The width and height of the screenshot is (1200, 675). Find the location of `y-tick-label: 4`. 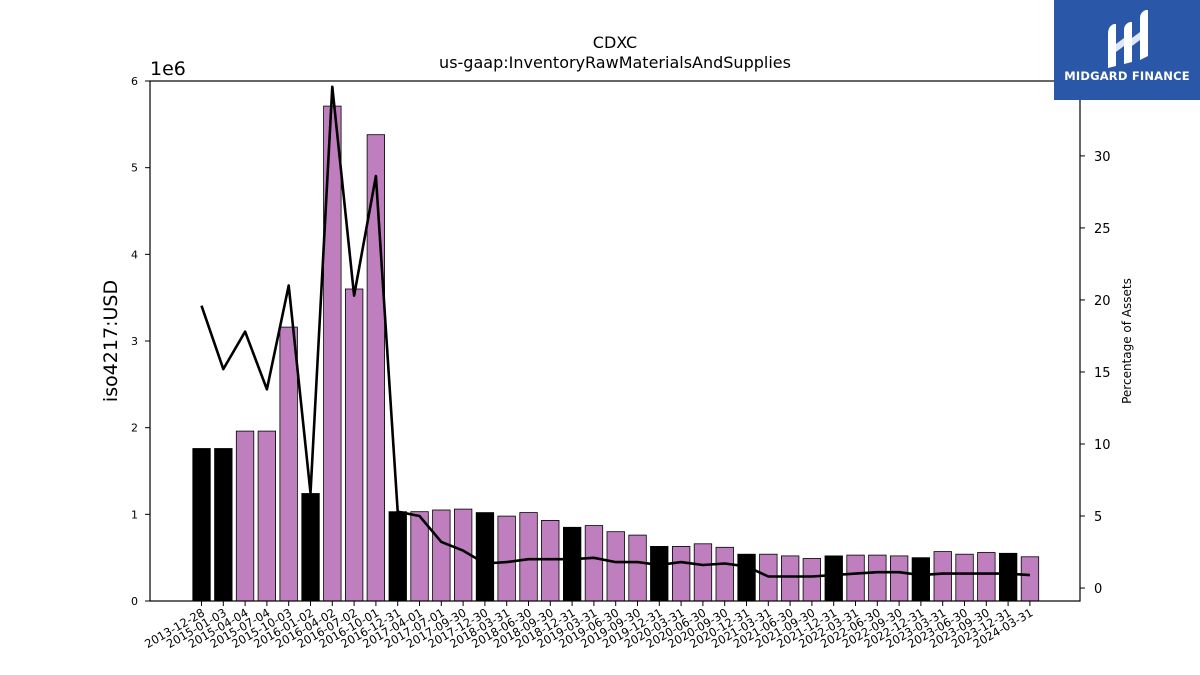

y-tick-label: 4 is located at coordinates (134, 254).